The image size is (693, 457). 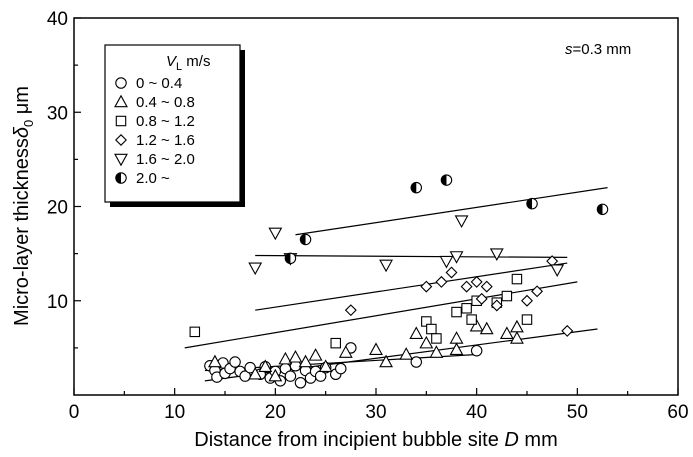 I want to click on x-axis-title: Distance from incipient bubble site D mm, so click(x=376, y=440).